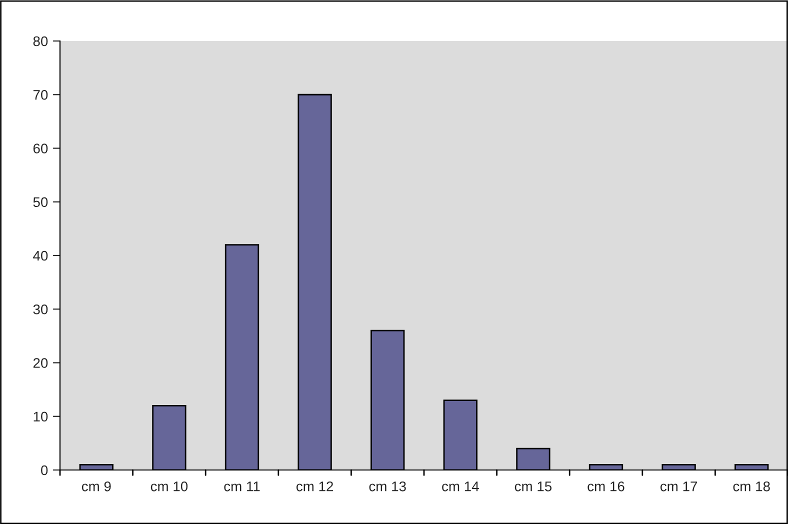 The image size is (788, 524). What do you see at coordinates (40, 95) in the screenshot?
I see `y-tick-label: 70` at bounding box center [40, 95].